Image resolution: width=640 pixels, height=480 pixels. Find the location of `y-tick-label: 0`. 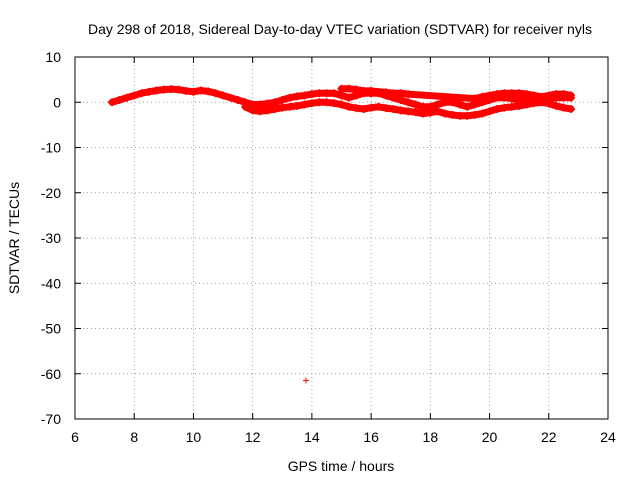

y-tick-label: 0 is located at coordinates (57, 102).